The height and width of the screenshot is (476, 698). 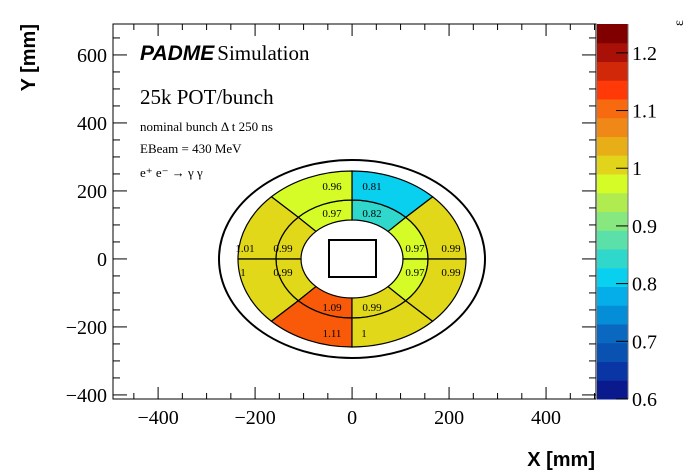 What do you see at coordinates (644, 400) in the screenshot?
I see `colorbar-tick-label: 0.6` at bounding box center [644, 400].